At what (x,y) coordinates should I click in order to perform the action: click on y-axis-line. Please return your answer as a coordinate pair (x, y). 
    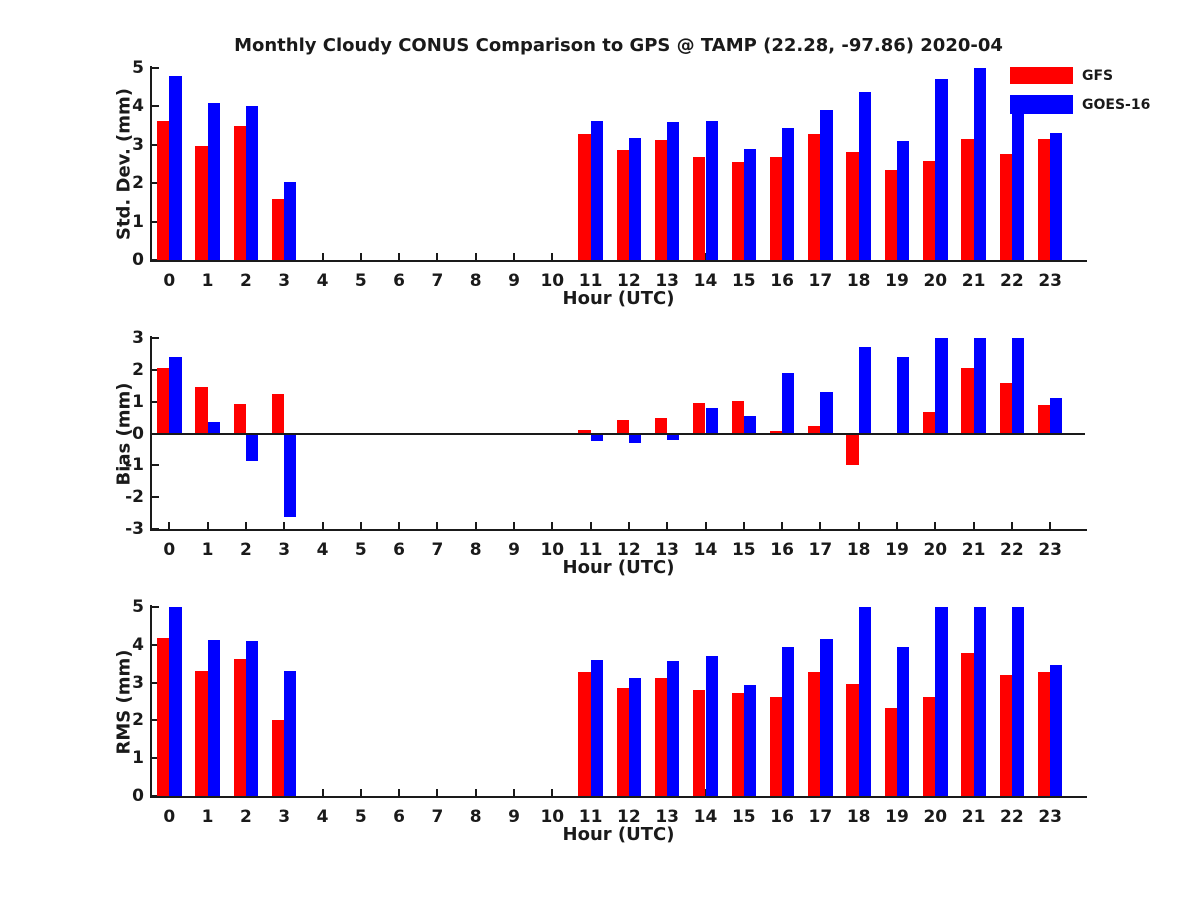
    Looking at the image, I should click on (151, 701).